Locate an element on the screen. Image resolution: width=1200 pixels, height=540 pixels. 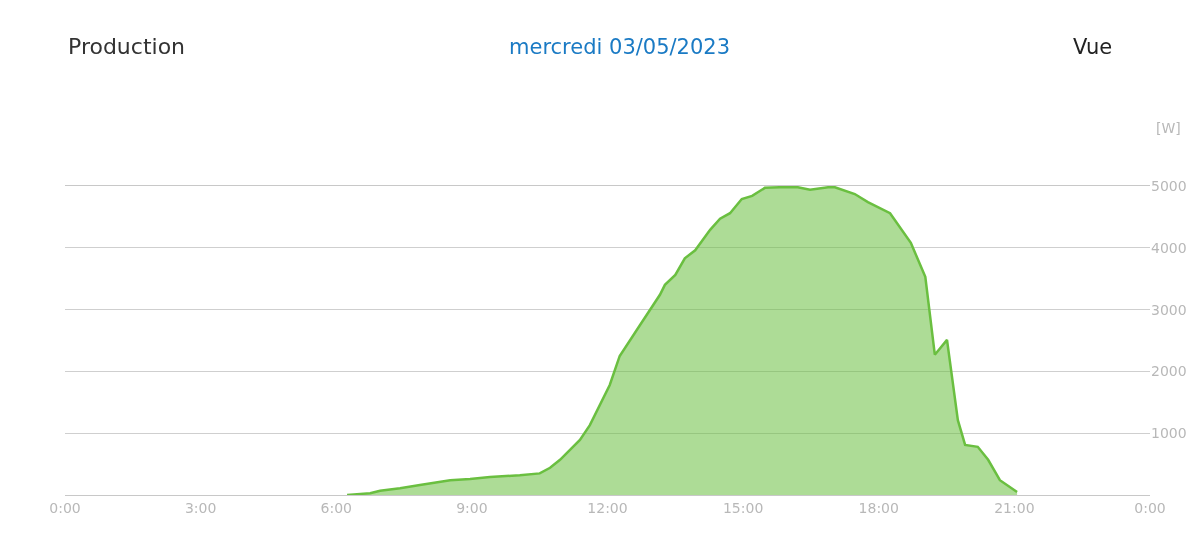
y-tick-label: 5000 is located at coordinates (1169, 185).